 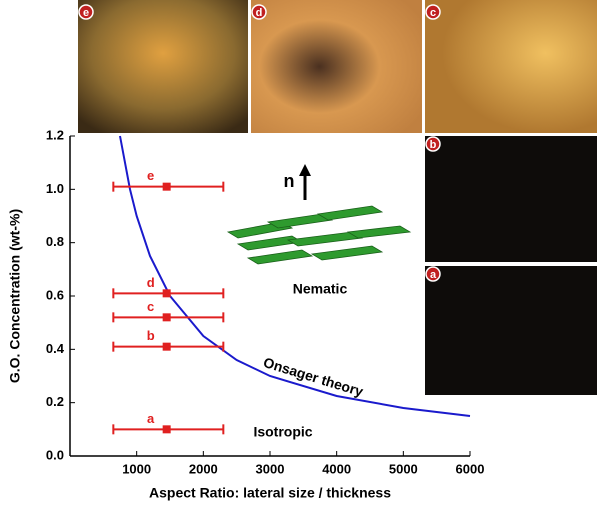 What do you see at coordinates (270, 468) in the screenshot?
I see `x-tick-label: 3000` at bounding box center [270, 468].